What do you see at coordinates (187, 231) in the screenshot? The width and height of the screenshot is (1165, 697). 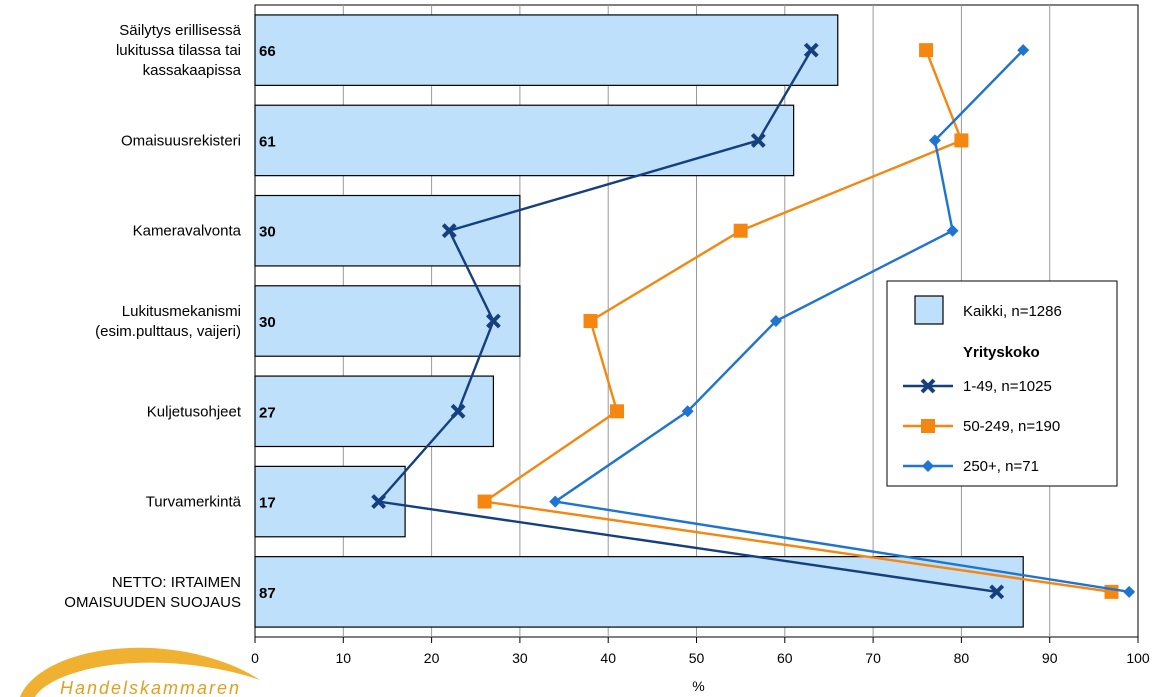 I see `category-label: Kameravalvonta` at bounding box center [187, 231].